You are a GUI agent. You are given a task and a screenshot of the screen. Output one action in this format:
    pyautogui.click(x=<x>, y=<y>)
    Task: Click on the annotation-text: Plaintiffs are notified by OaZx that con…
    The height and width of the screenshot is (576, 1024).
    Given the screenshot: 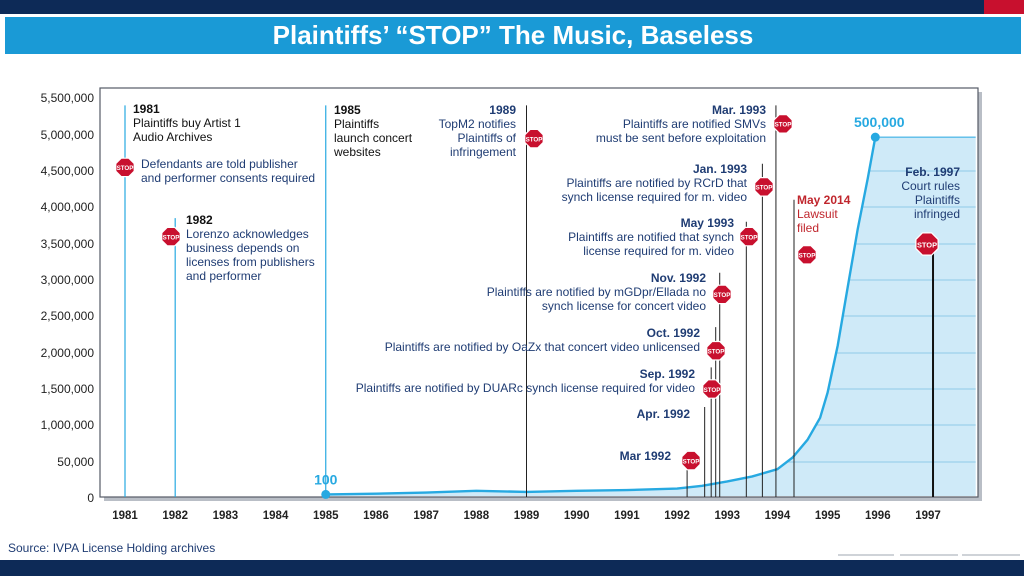 What is the action you would take?
    pyautogui.click(x=542, y=347)
    